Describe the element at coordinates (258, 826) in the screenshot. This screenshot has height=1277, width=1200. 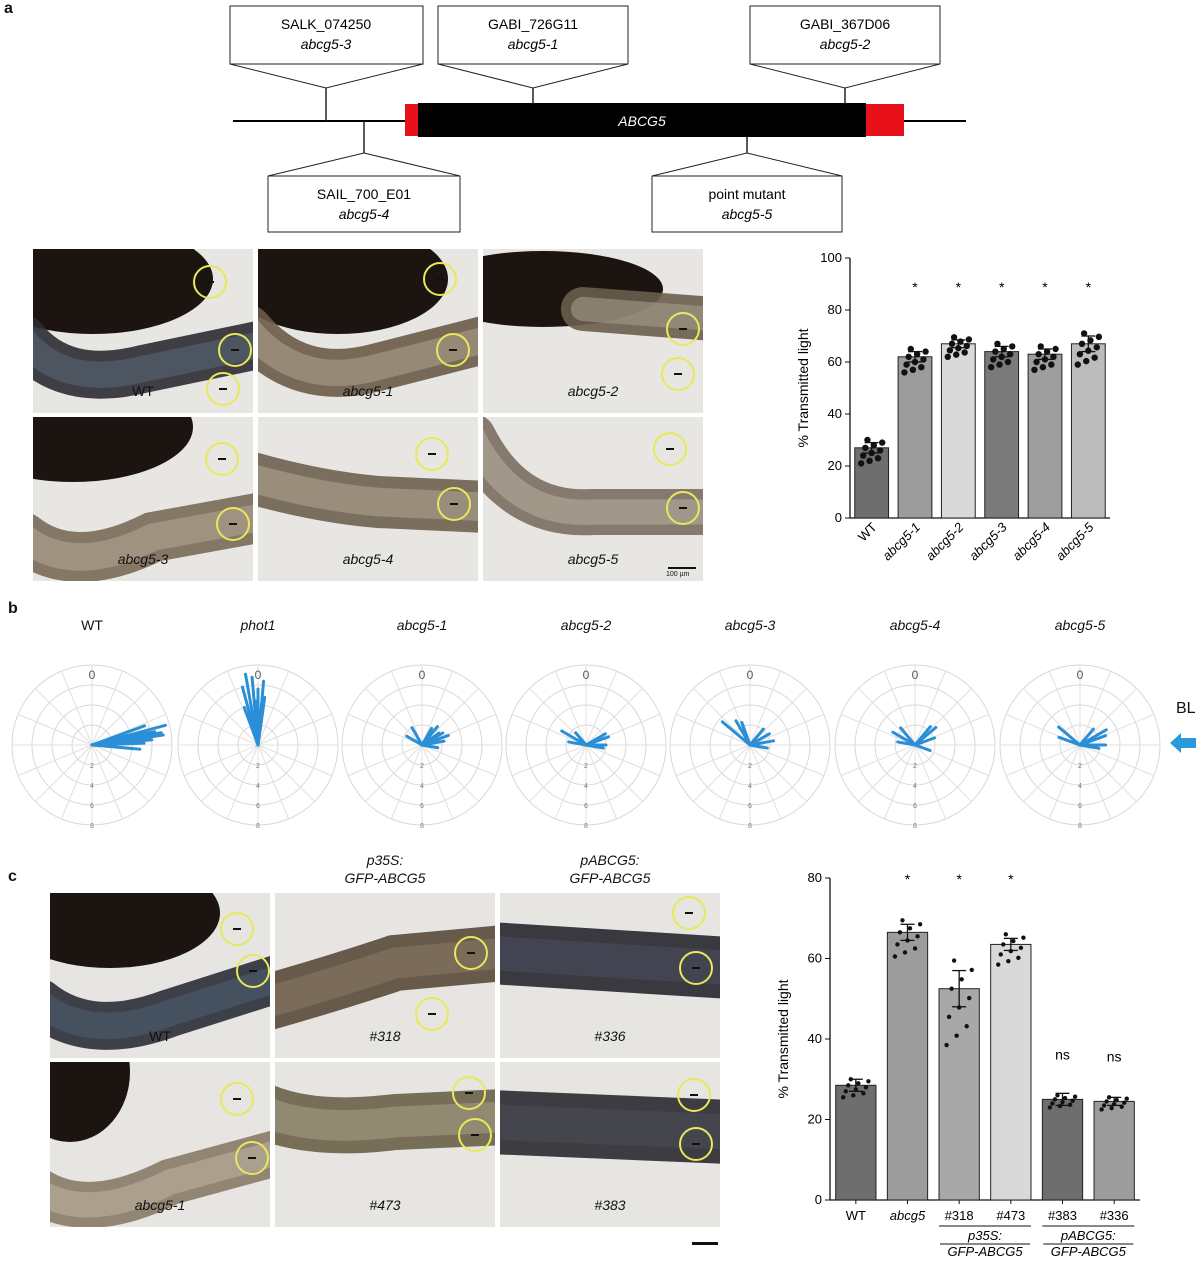
I see `polar-radial-tick: 8` at that location.